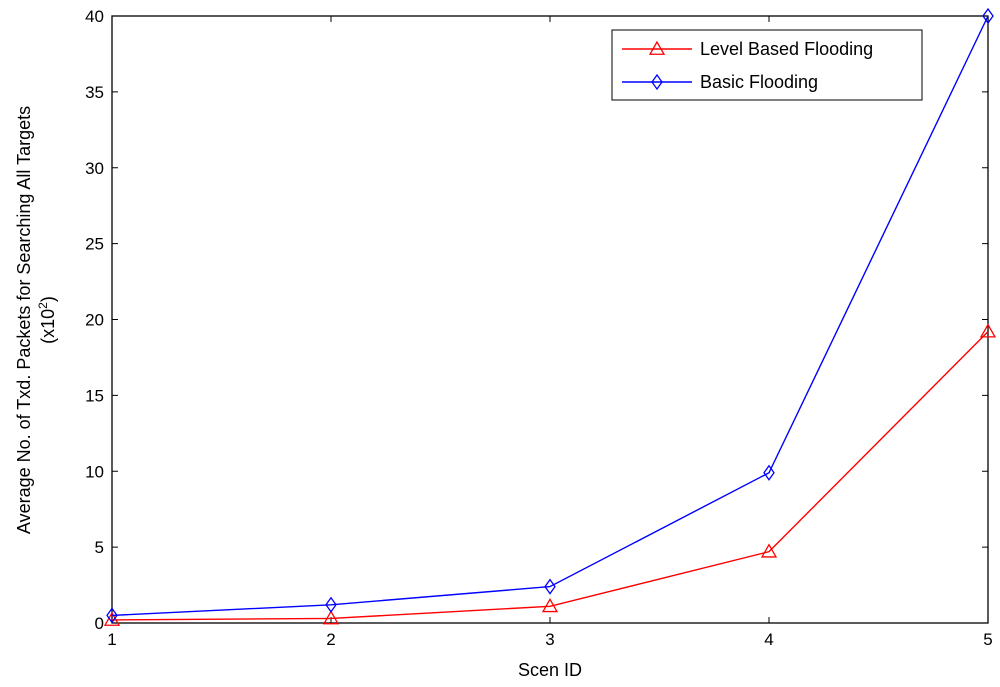 The height and width of the screenshot is (687, 1000). I want to click on y-axis-label-prefix: (x10, so click(48, 326).